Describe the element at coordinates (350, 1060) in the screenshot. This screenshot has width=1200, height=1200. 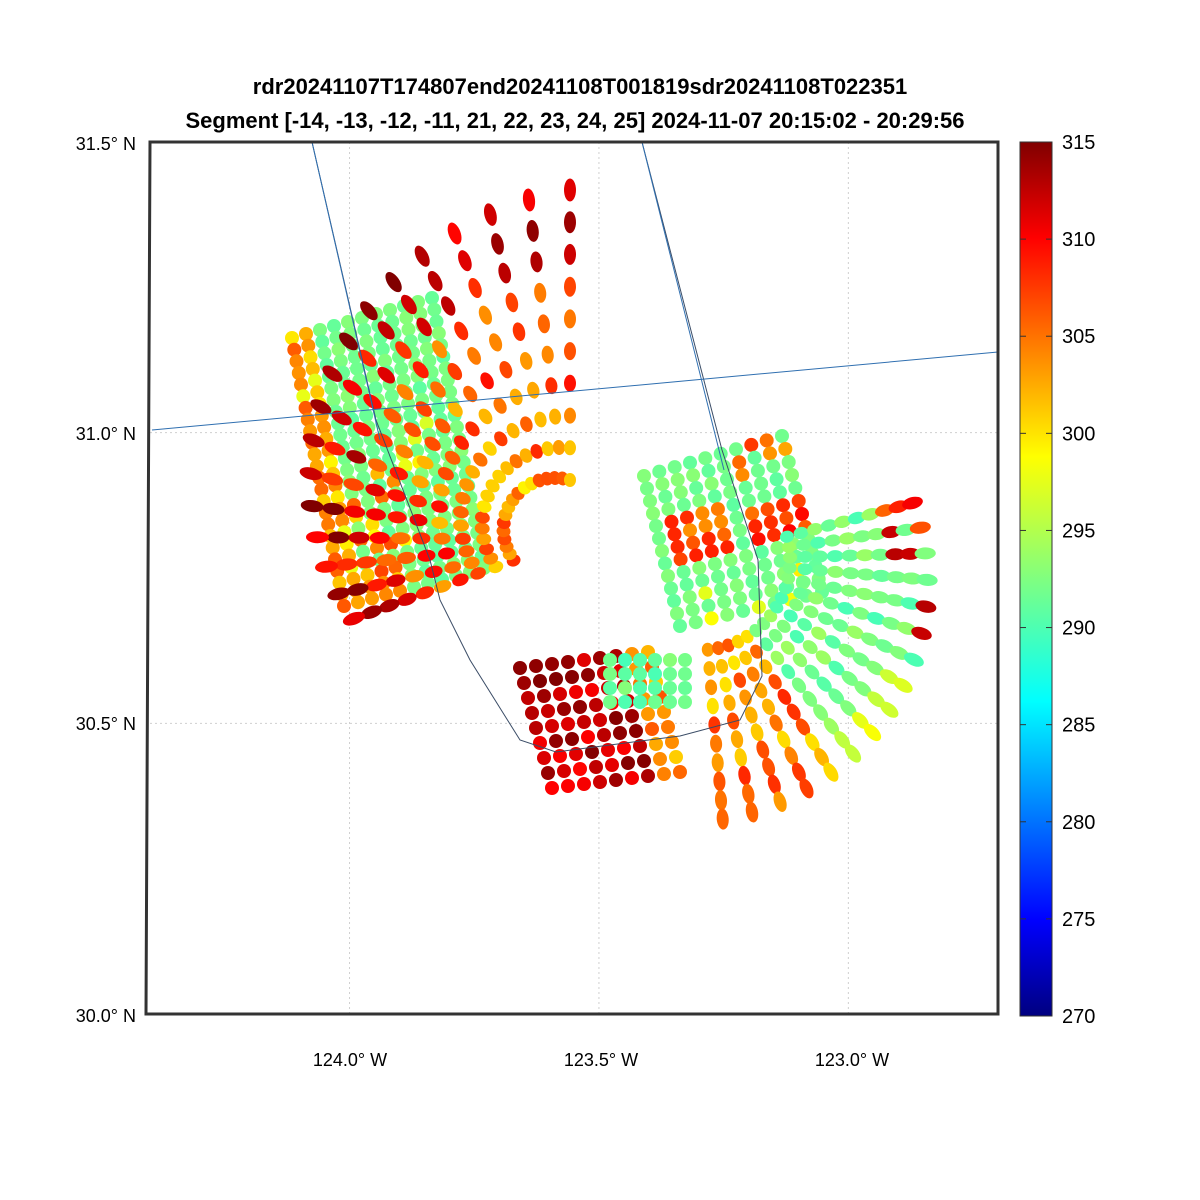
I see `lon-tick-label: 124.0° W` at that location.